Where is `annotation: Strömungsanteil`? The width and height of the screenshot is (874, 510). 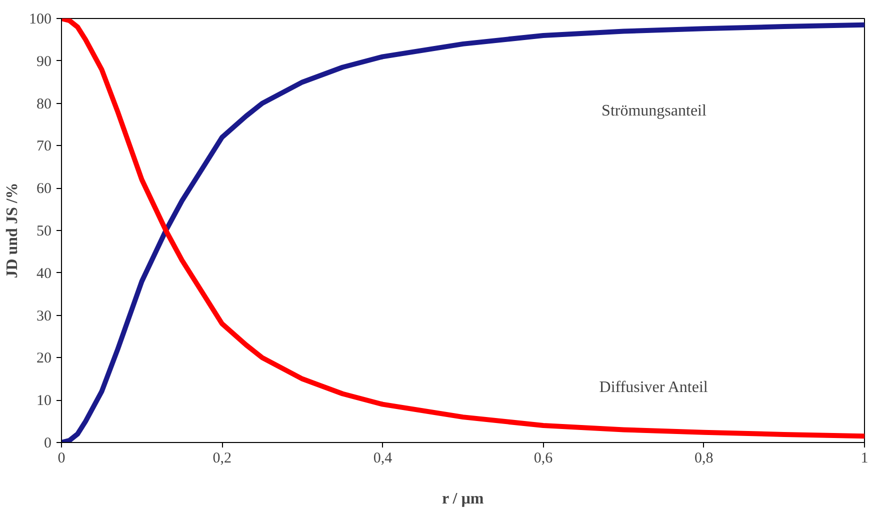
annotation: Strömungsanteil is located at coordinates (654, 111).